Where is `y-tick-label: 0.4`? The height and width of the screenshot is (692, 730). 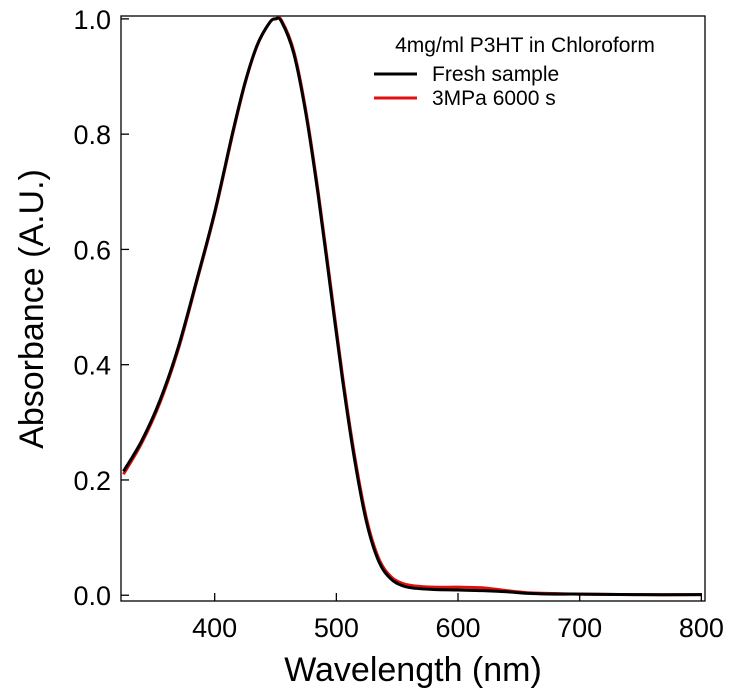 y-tick-label: 0.4 is located at coordinates (92, 366).